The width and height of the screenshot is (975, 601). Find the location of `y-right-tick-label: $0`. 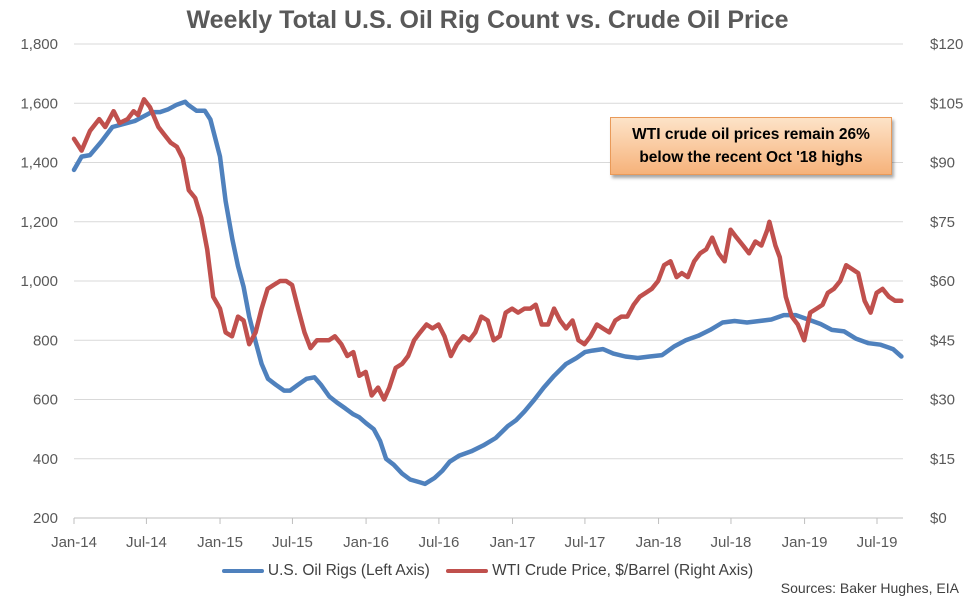

y-right-tick-label: $0 is located at coordinates (938, 518).